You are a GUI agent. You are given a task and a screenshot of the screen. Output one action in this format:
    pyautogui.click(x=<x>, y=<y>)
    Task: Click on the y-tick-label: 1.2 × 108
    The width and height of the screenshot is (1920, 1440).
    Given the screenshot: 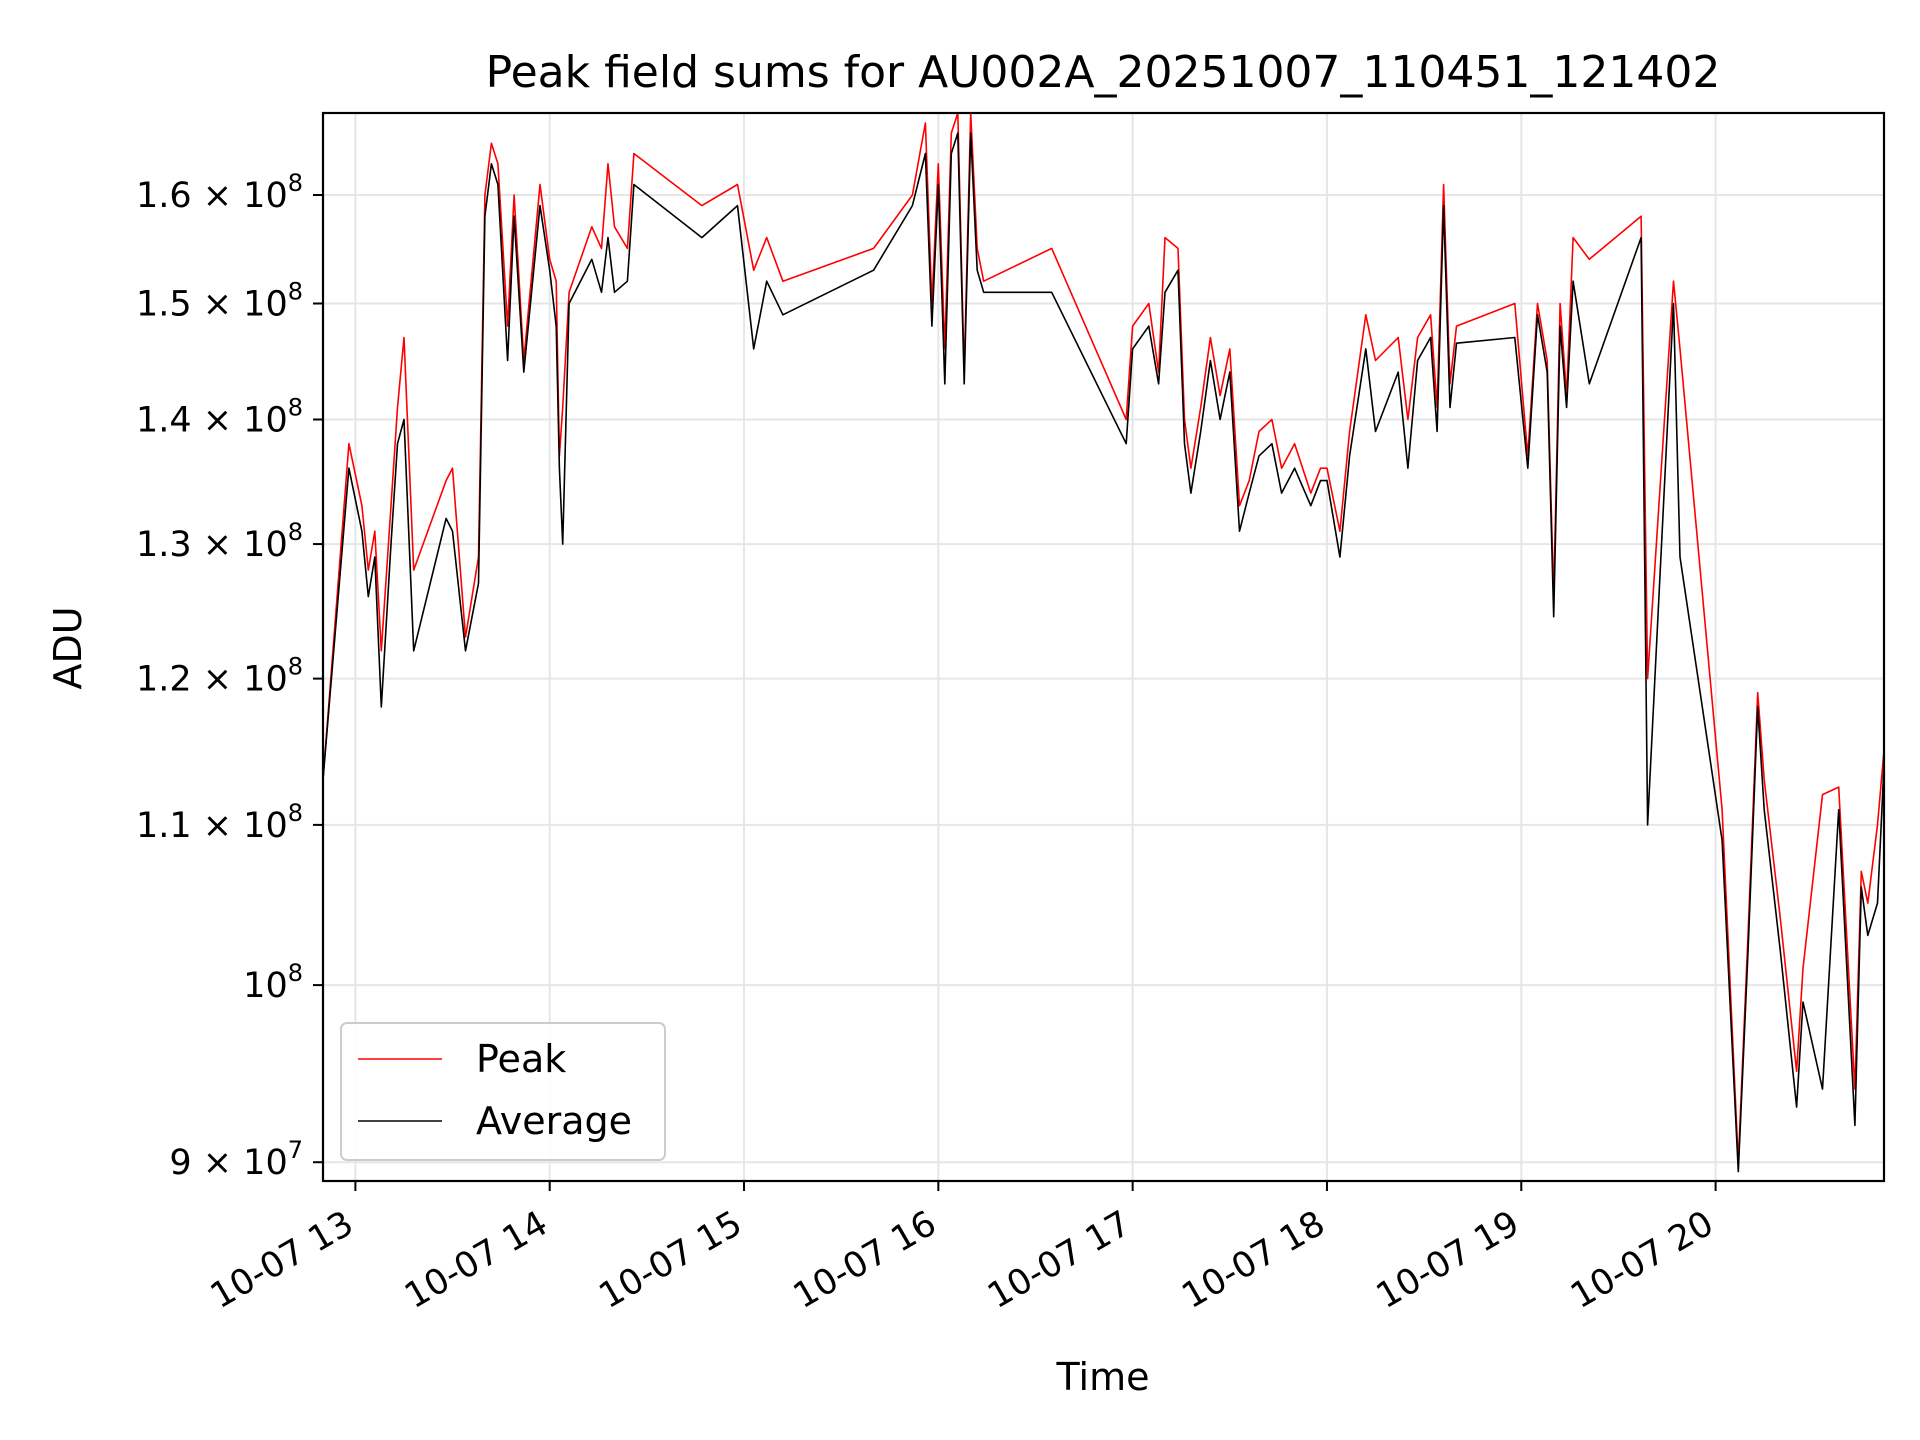 What is the action you would take?
    pyautogui.click(x=219, y=676)
    